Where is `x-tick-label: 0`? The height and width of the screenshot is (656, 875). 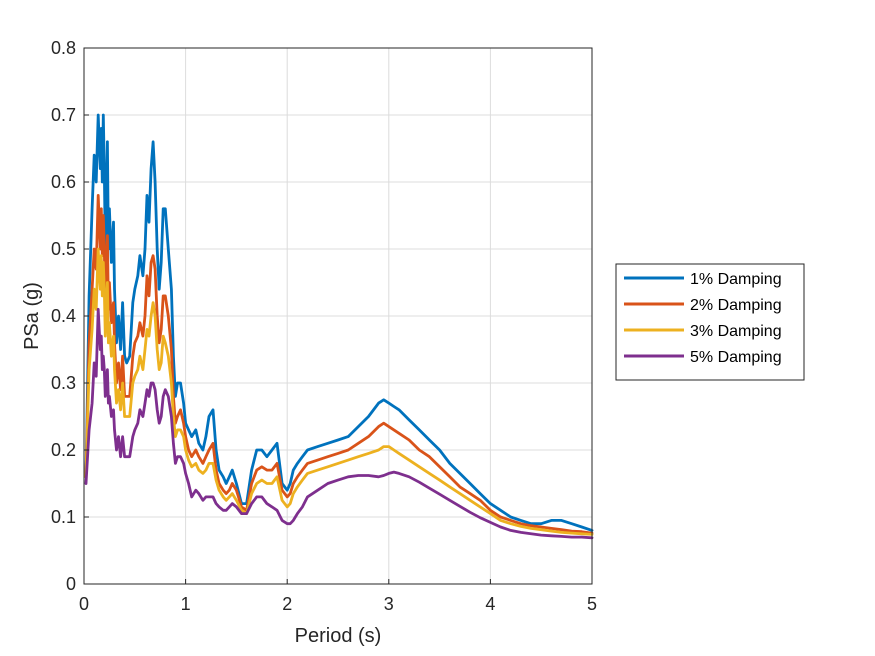
x-tick-label: 0 is located at coordinates (84, 604).